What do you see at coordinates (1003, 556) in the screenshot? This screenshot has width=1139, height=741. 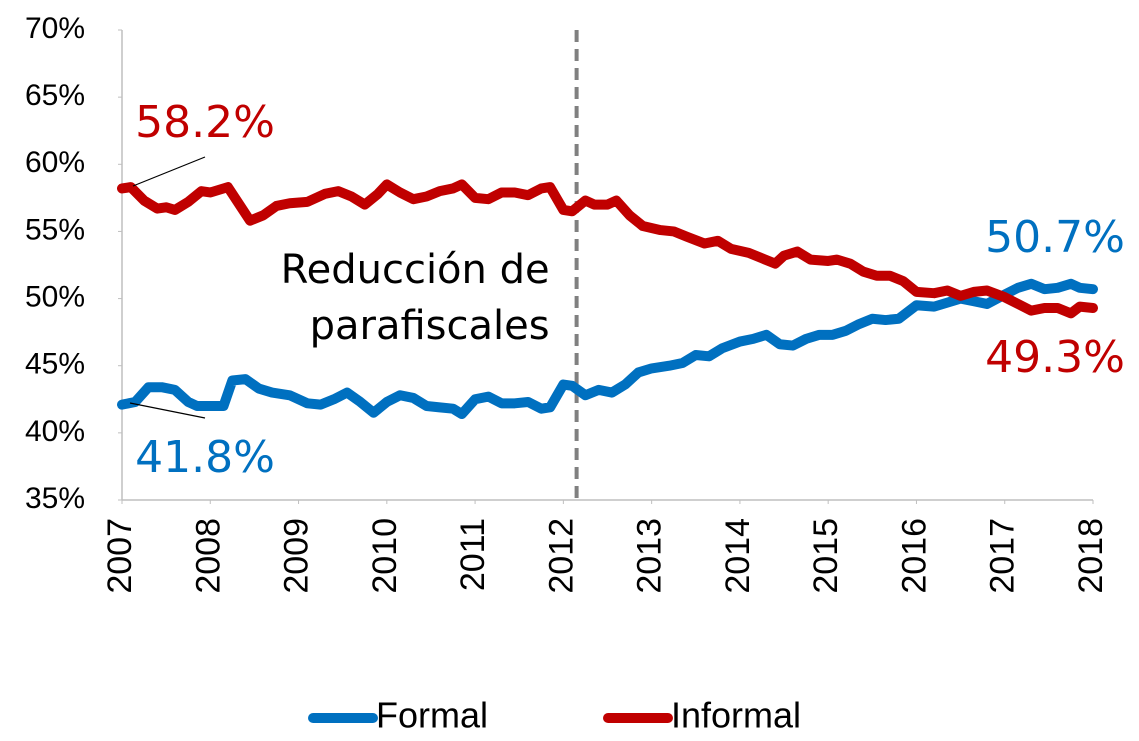 I see `x-tick-label: 2017` at bounding box center [1003, 556].